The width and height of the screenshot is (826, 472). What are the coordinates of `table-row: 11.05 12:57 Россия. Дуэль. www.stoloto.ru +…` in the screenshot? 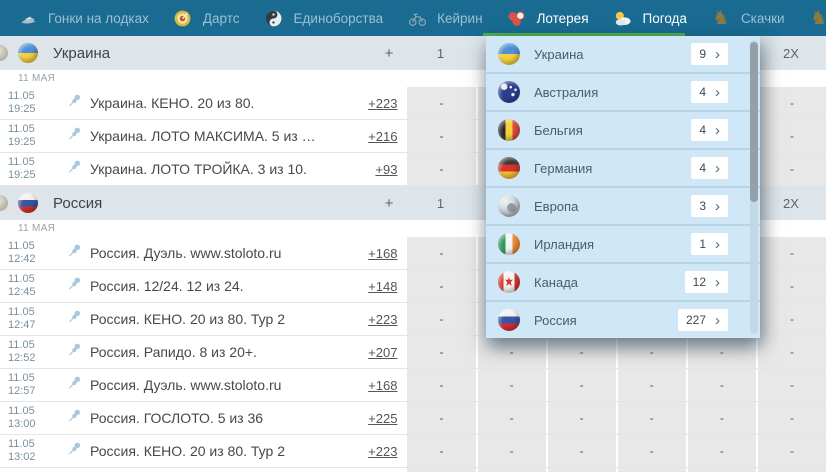 It's located at (413, 385).